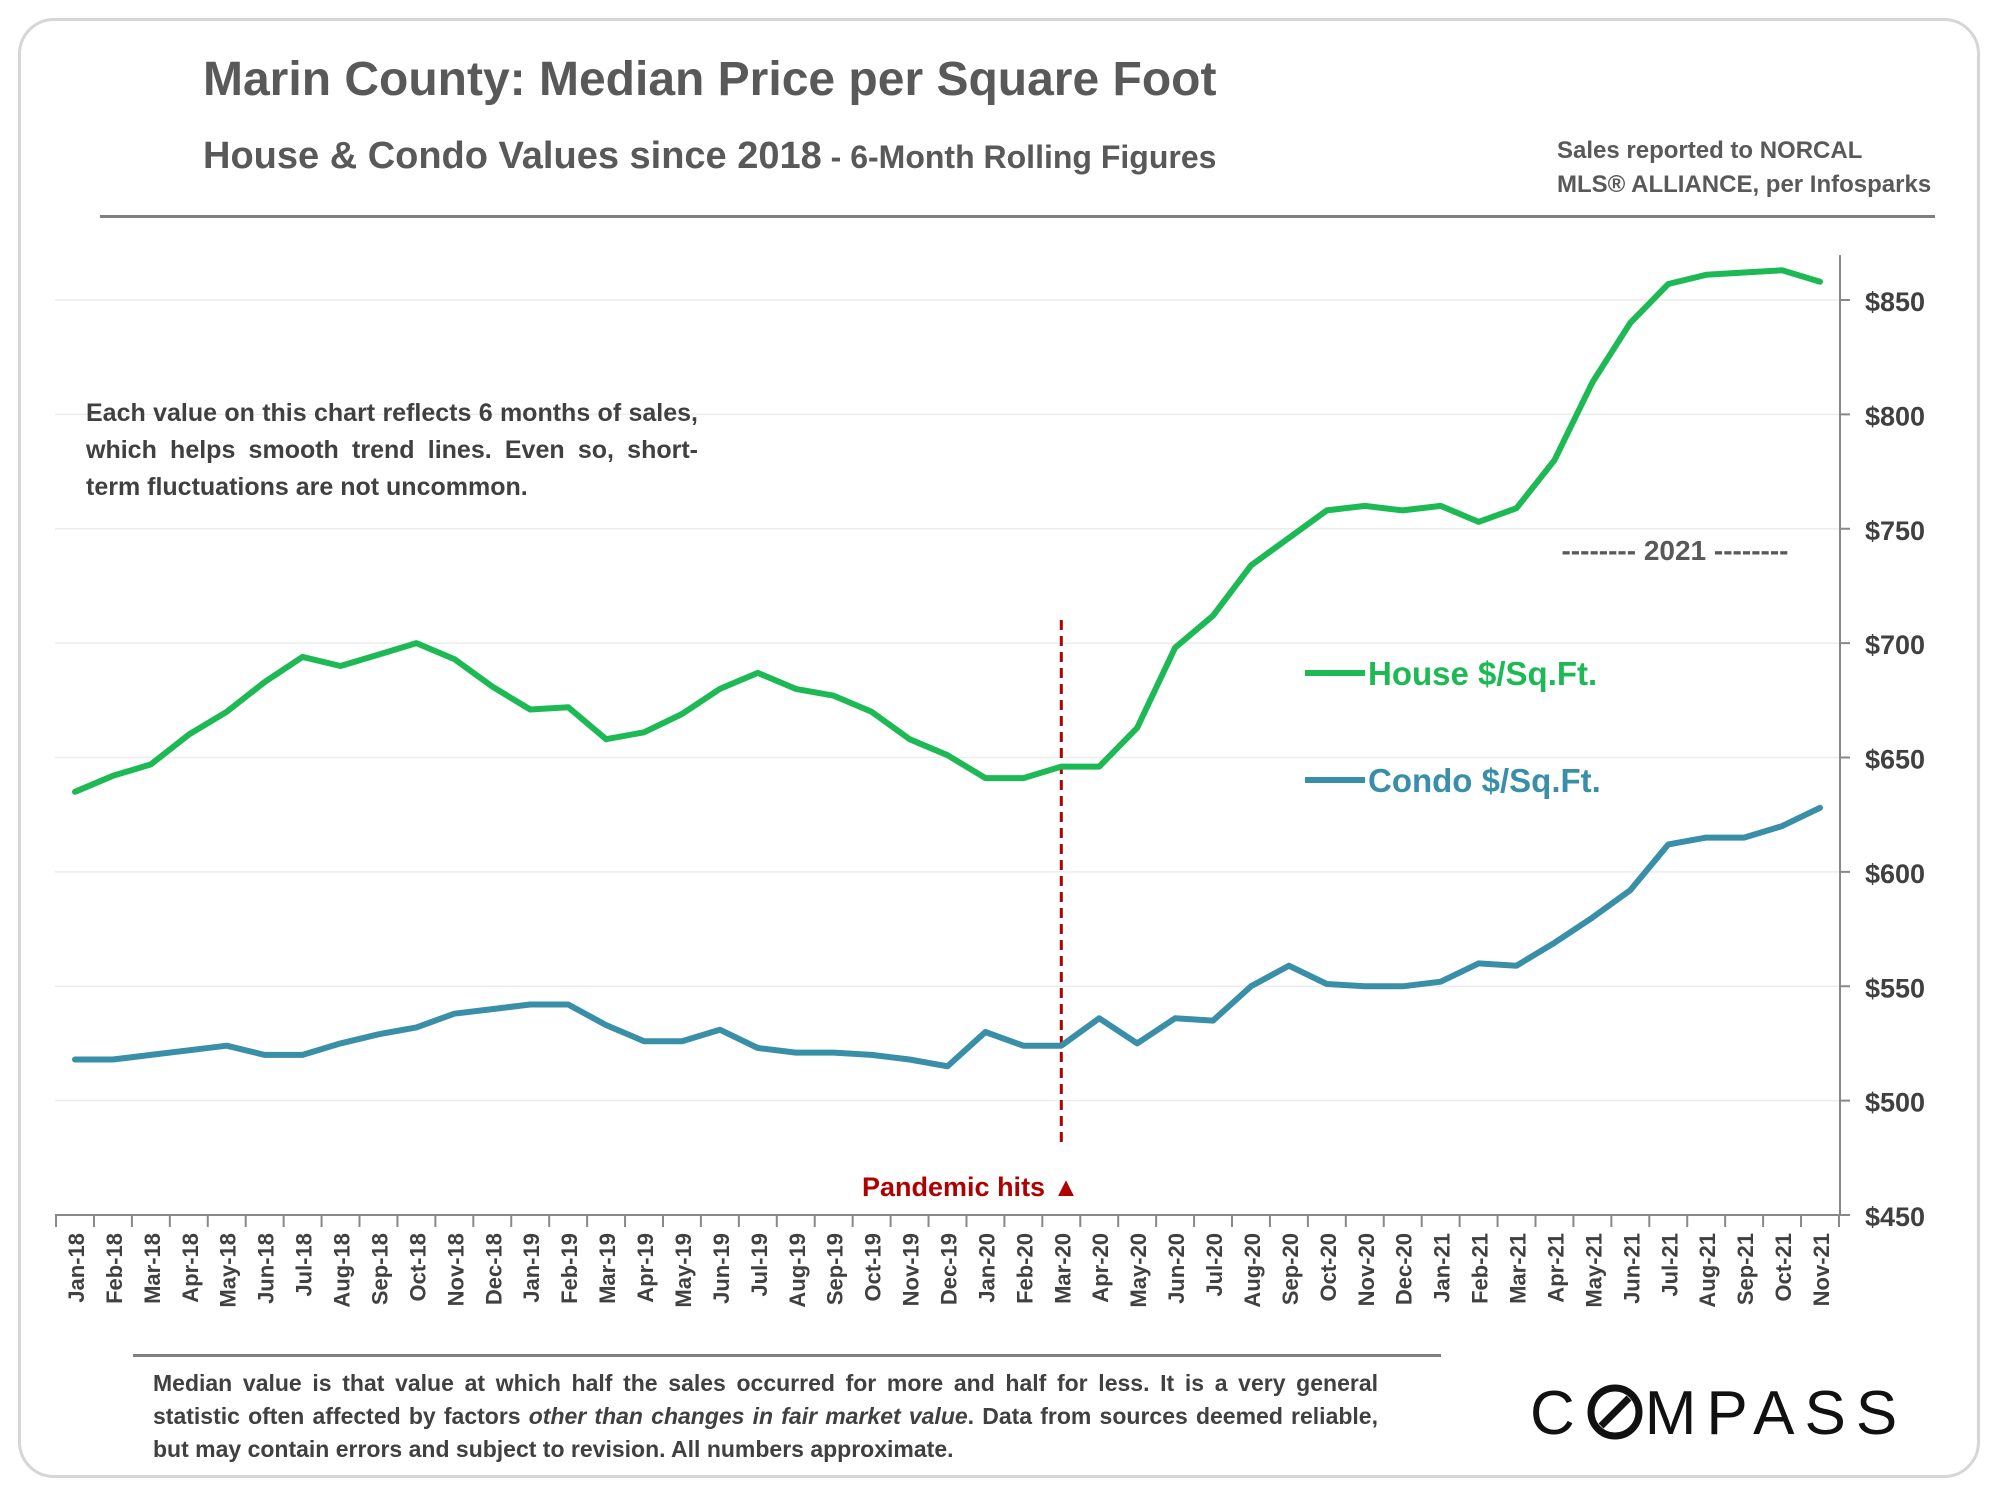 This screenshot has width=2000, height=1500. What do you see at coordinates (645, 1268) in the screenshot?
I see `x-tick-label: Apr-19` at bounding box center [645, 1268].